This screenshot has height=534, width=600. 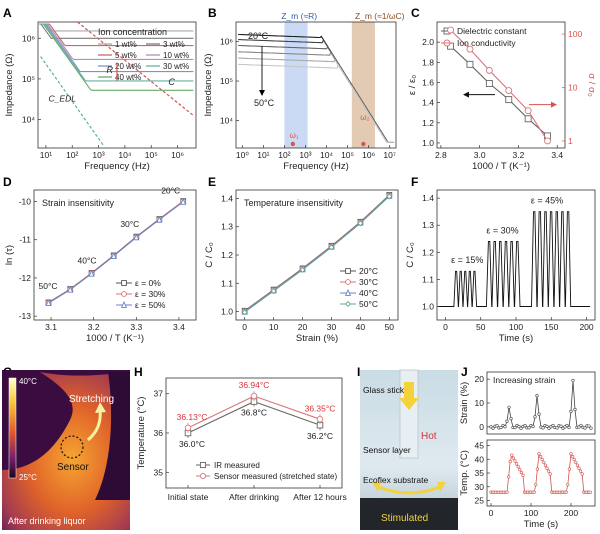 What do you see at coordinates (380, 16) in the screenshot?
I see `b-label-zm-c: Z_m (≈1/ωC)` at bounding box center [380, 16].